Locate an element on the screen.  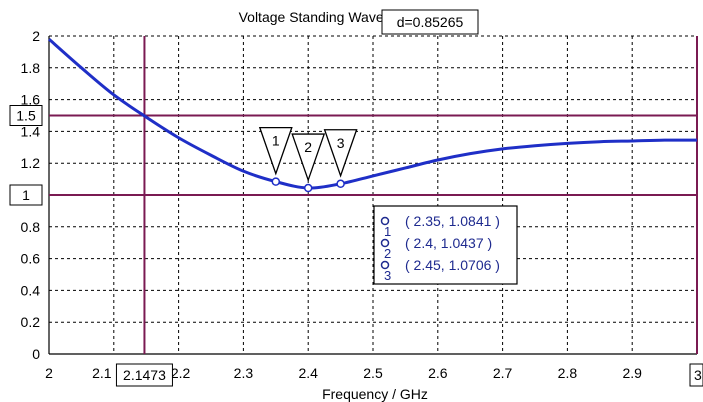
marker-layer: 1 2 3 is located at coordinates (308, 159).